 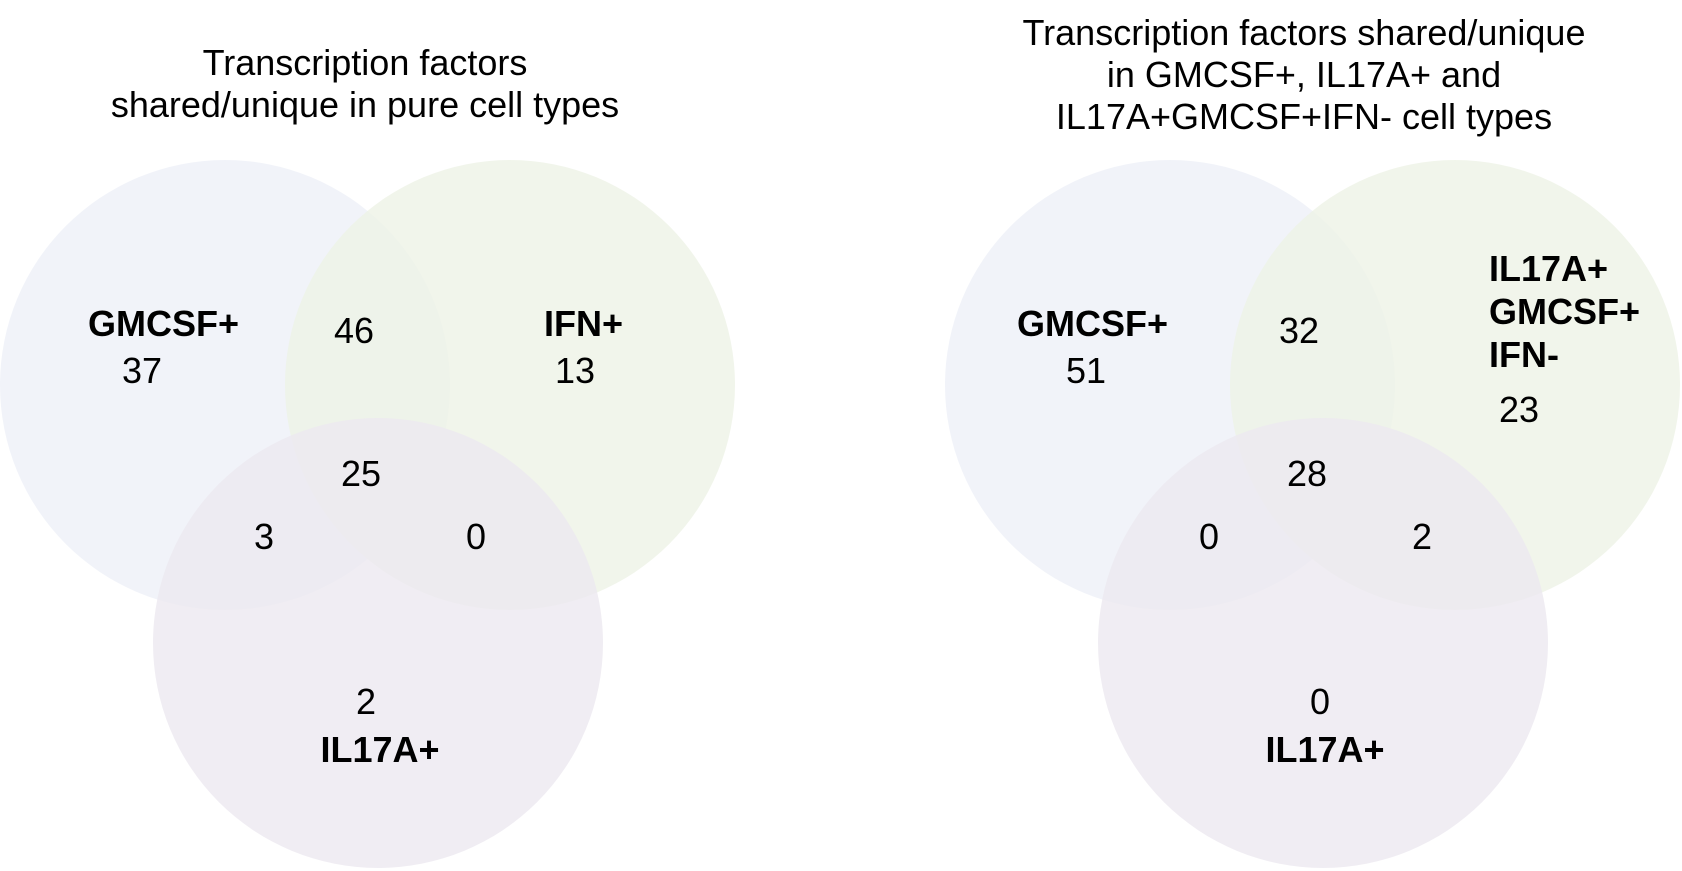 I want to click on title-line: Transcription factors, so click(x=365, y=62).